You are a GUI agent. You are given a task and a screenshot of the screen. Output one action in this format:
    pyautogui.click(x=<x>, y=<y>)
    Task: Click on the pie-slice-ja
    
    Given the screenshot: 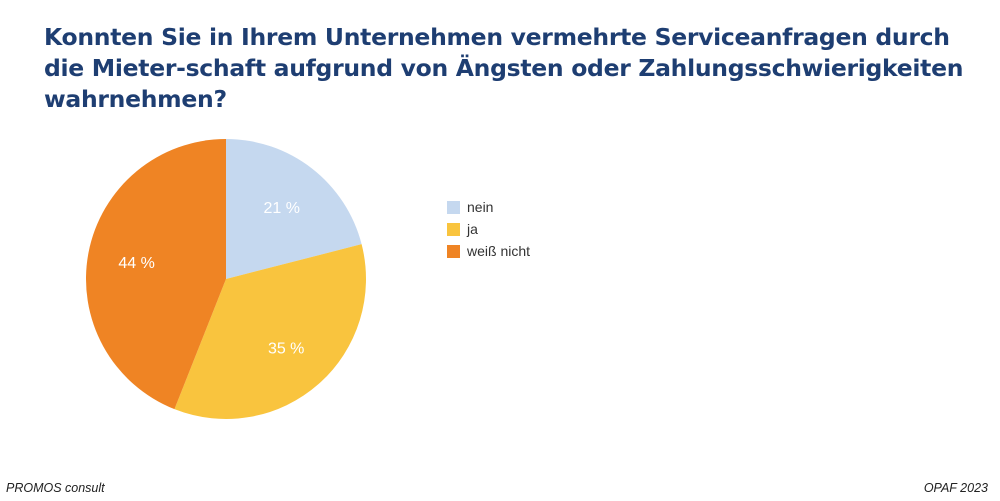 What is the action you would take?
    pyautogui.click(x=270, y=332)
    